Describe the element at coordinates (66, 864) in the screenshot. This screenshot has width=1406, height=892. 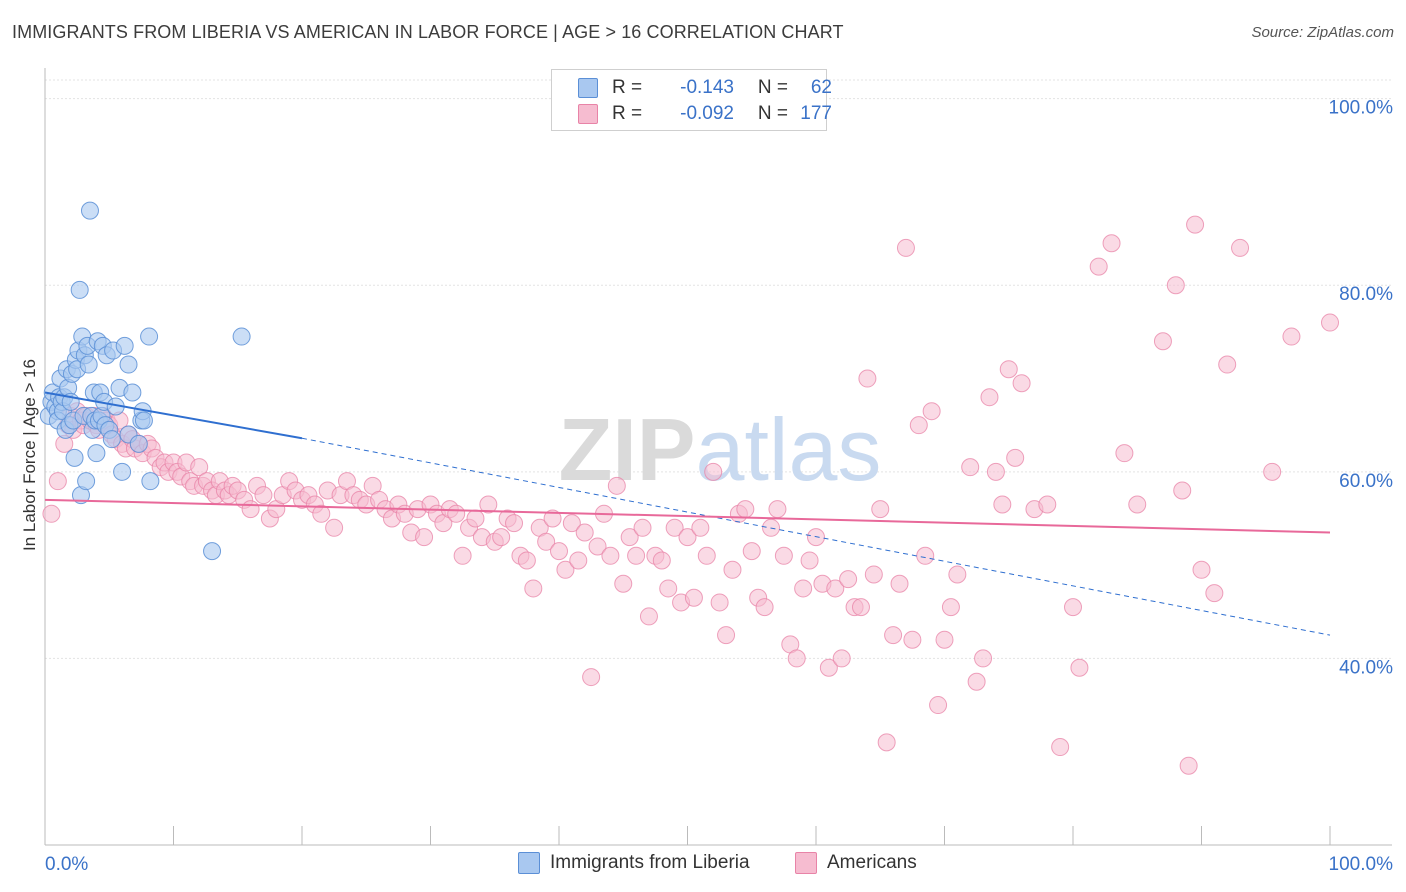
I see `x-tick-label: 0.0%` at that location.